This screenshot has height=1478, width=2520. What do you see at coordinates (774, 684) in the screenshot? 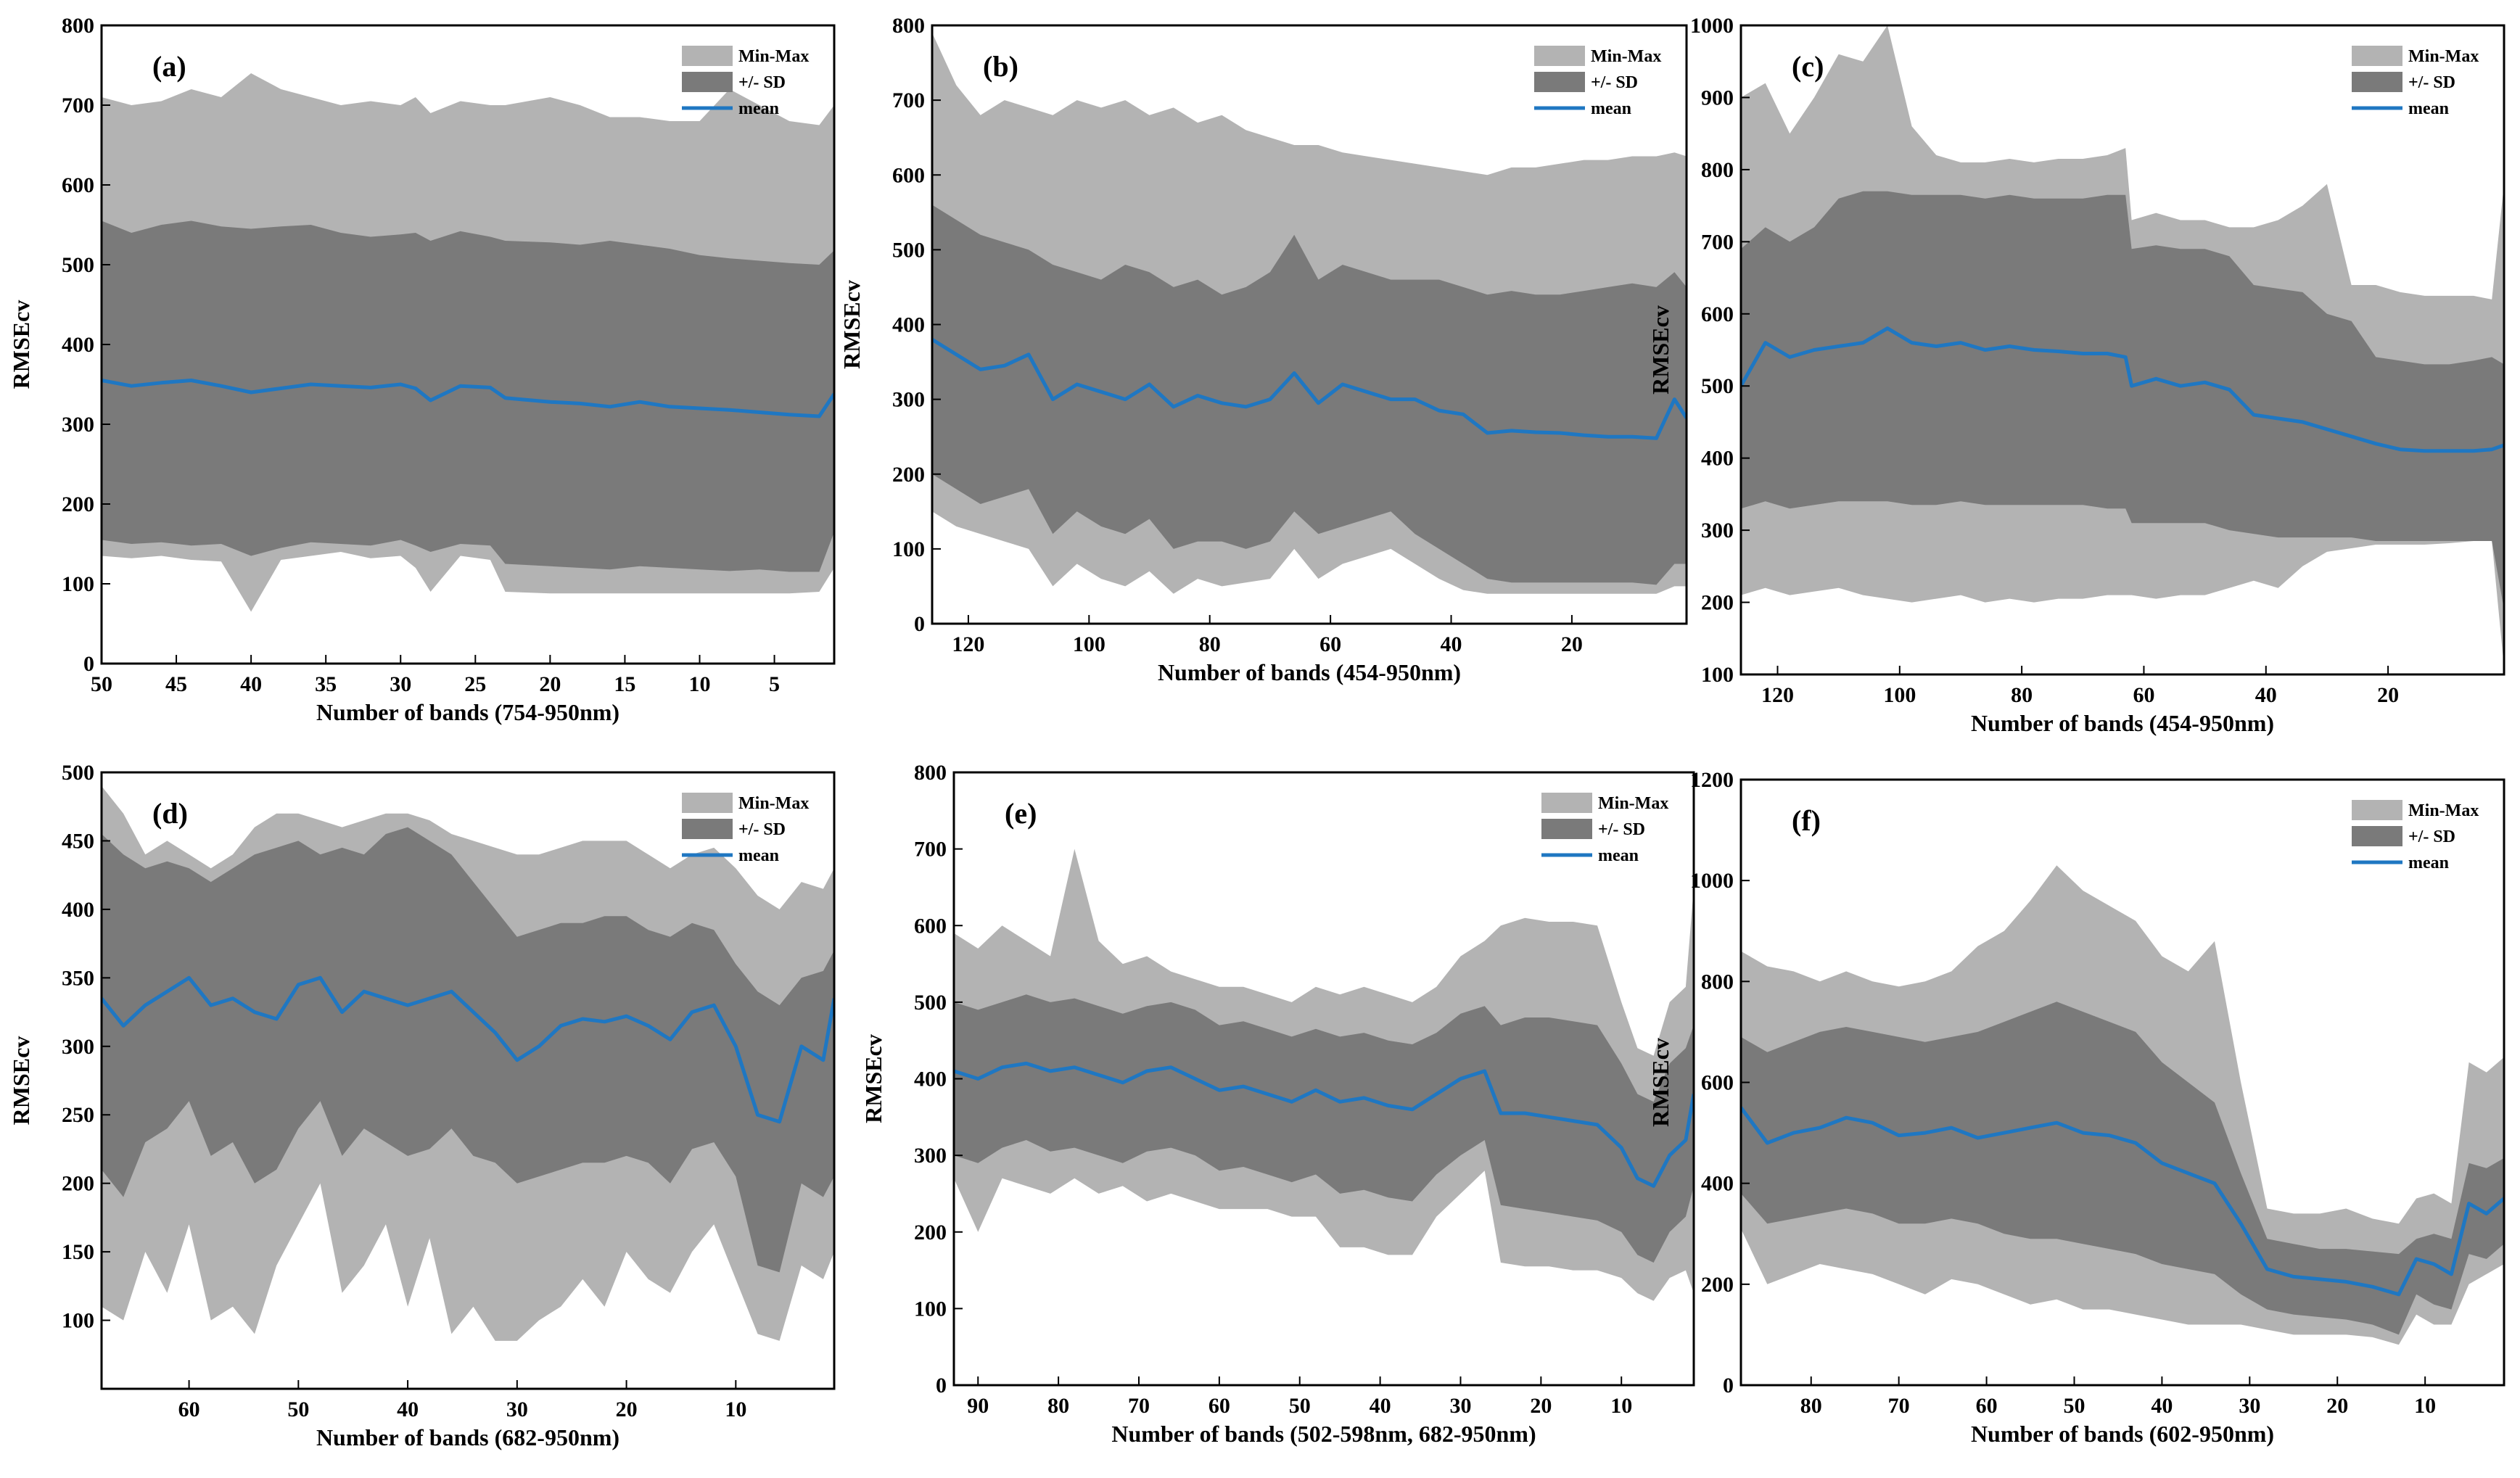
I see `x-tick-label: 5` at bounding box center [774, 684].